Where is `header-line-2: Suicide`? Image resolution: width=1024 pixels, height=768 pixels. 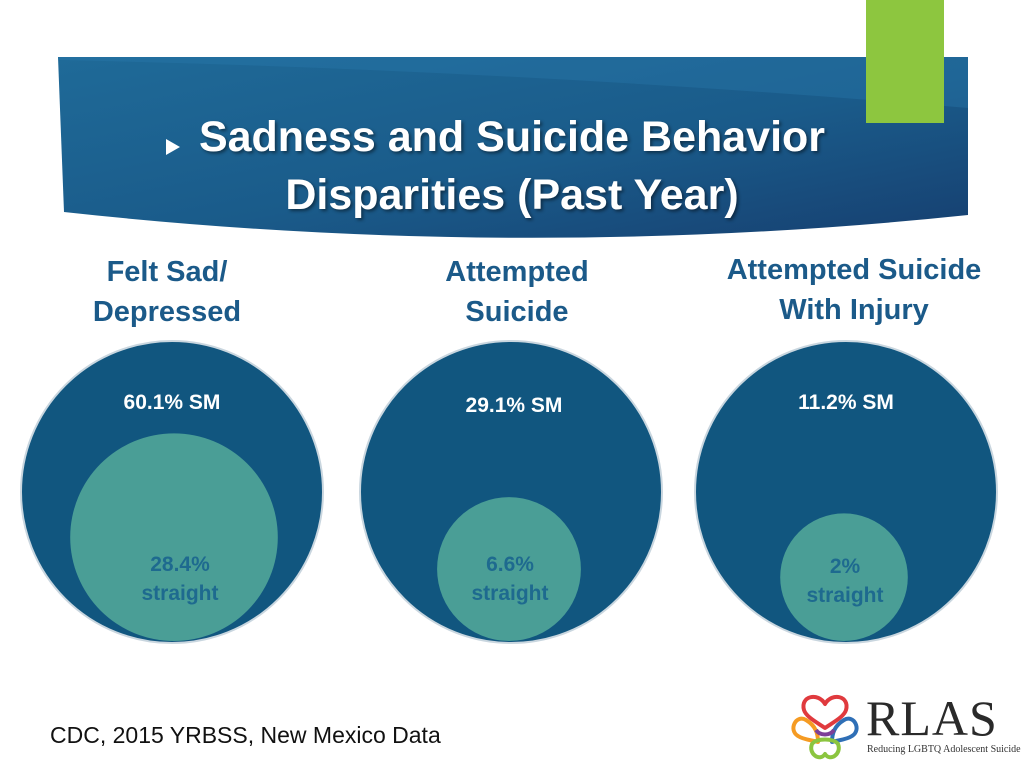 header-line-2: Suicide is located at coordinates (517, 312).